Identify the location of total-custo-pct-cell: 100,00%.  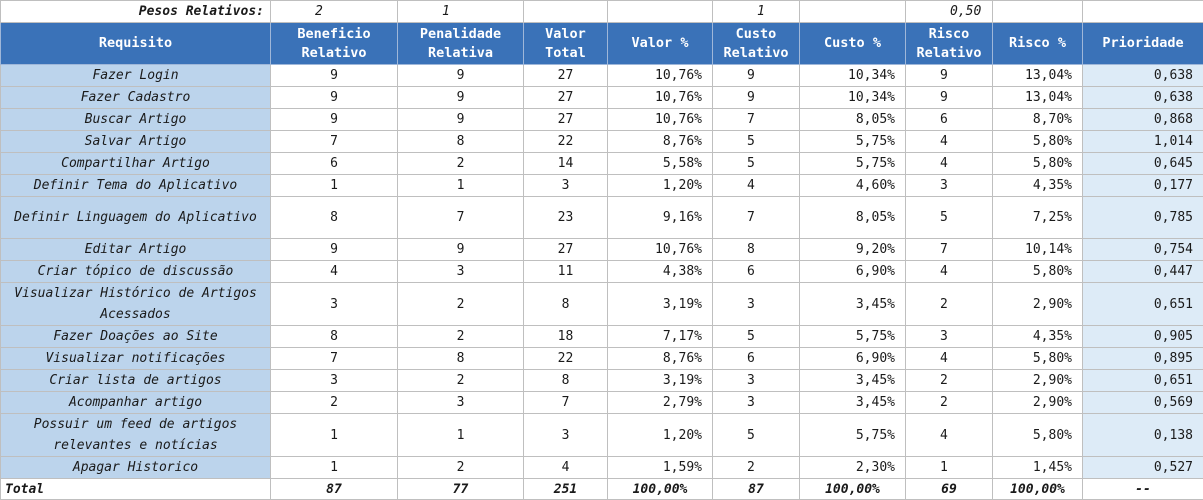
(853, 489).